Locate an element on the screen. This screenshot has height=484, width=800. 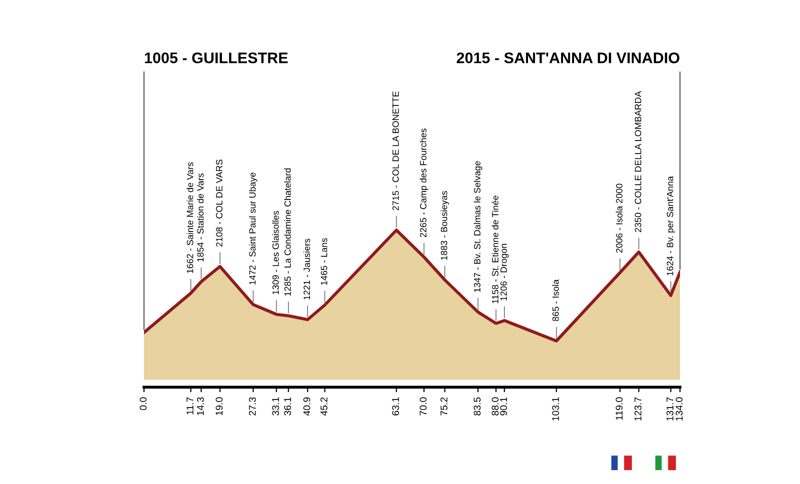
data-label: 1221 - Jausiers is located at coordinates (306, 269).